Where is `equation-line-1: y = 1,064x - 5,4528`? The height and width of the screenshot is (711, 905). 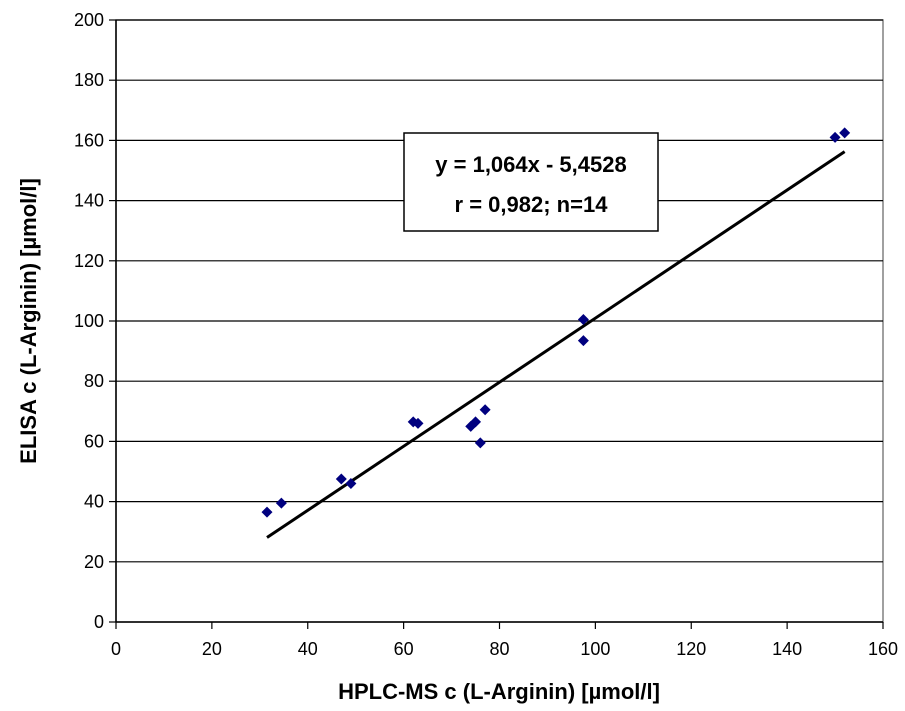 equation-line-1: y = 1,064x - 5,4528 is located at coordinates (530, 164).